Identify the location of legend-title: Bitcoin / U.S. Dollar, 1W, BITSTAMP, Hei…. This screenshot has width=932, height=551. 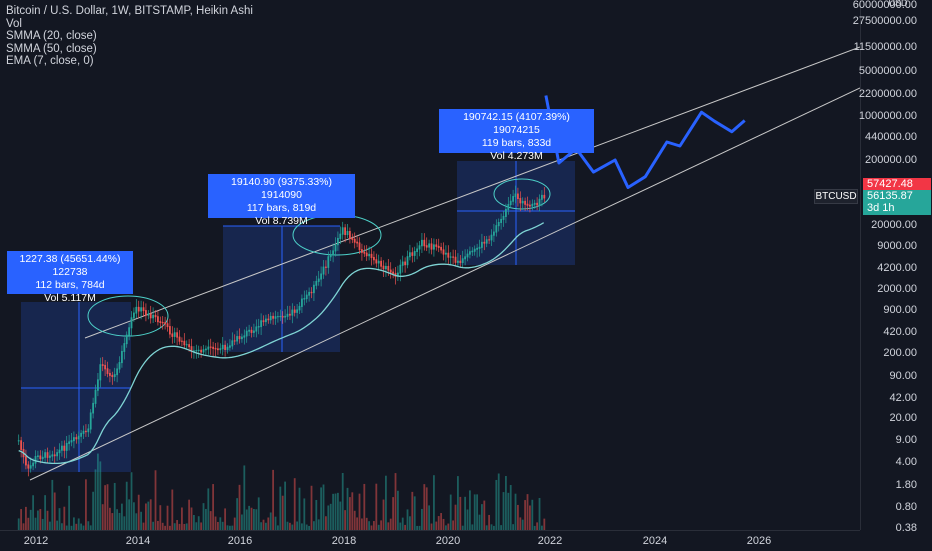
(129, 11).